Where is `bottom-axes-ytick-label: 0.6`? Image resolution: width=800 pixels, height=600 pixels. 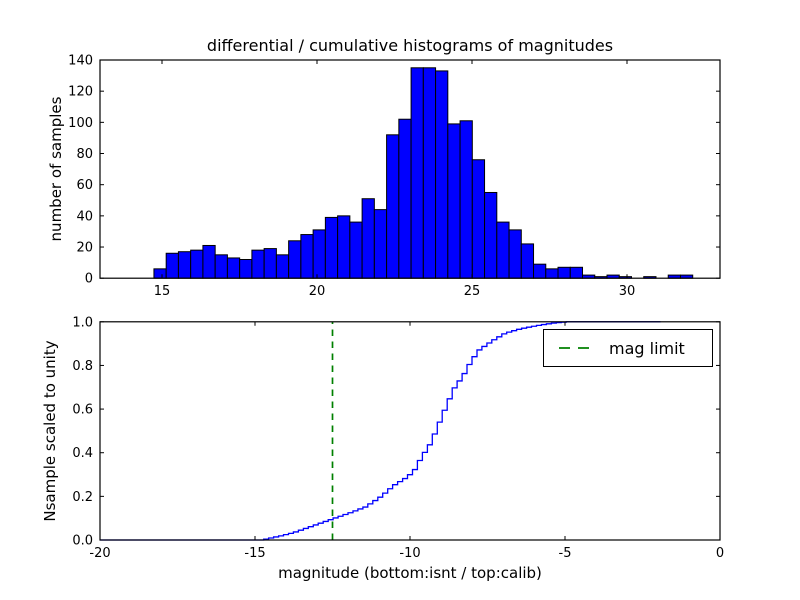 bottom-axes-ytick-label: 0.6 is located at coordinates (82, 410).